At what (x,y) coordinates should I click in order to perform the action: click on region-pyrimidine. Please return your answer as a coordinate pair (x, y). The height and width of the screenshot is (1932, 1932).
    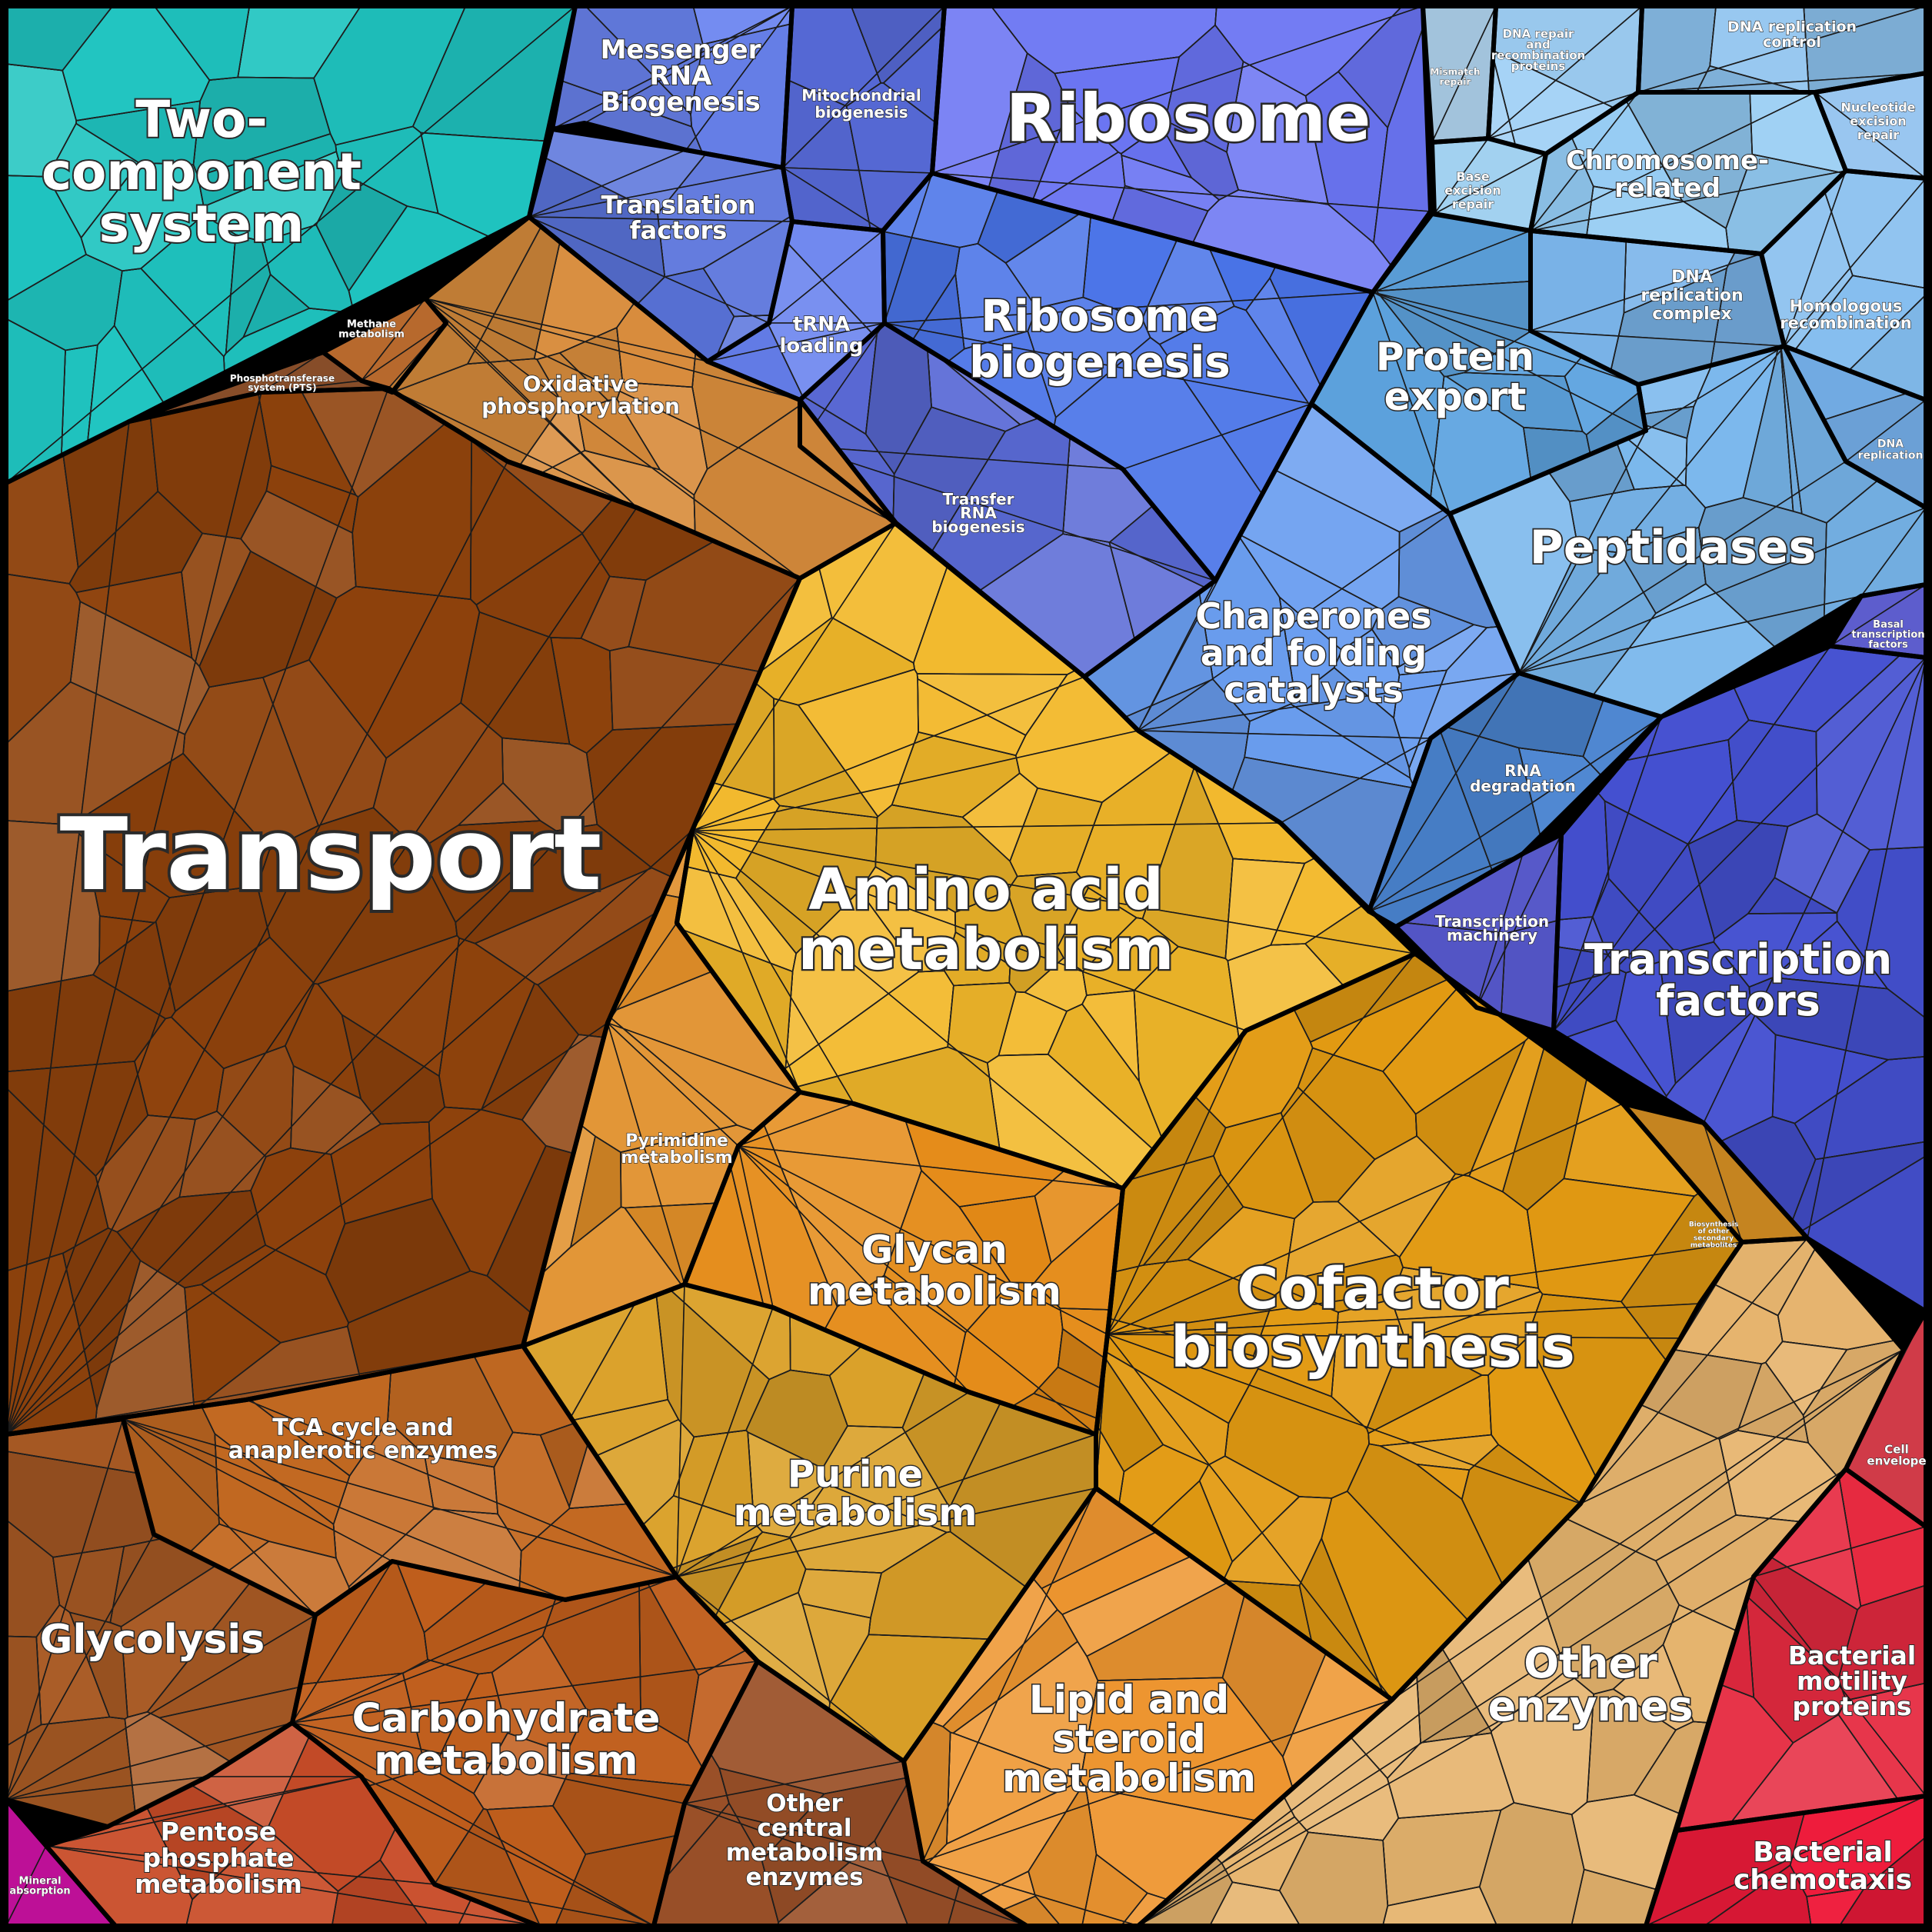
    Looking at the image, I should click on (661, 1088).